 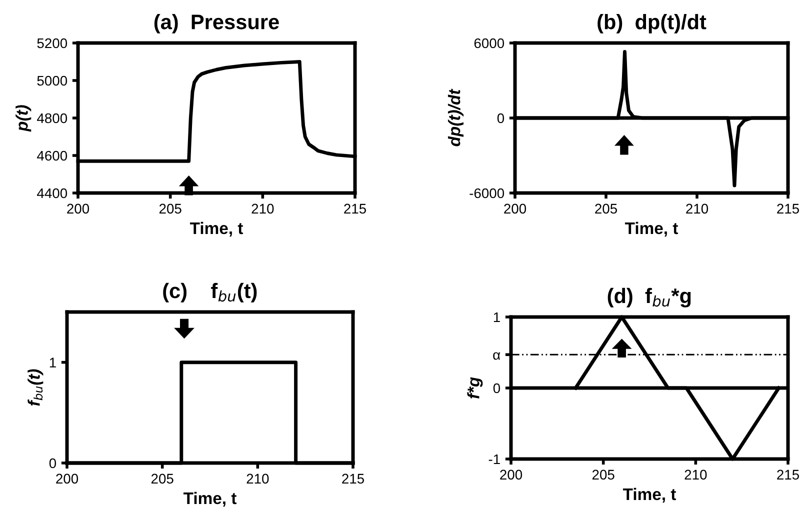 What do you see at coordinates (24, 118) in the screenshot?
I see `y-axis-title: p(t)` at bounding box center [24, 118].